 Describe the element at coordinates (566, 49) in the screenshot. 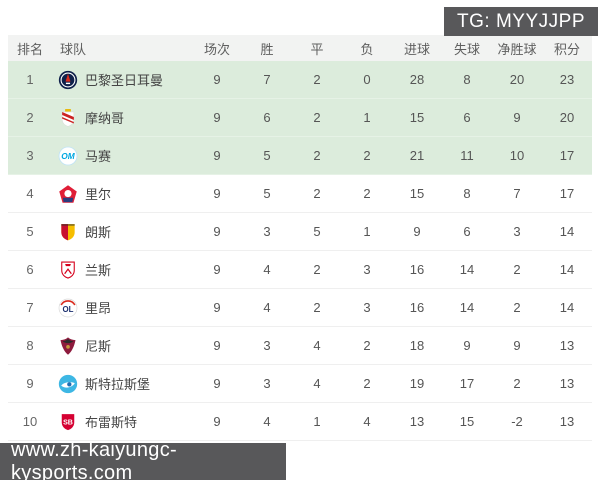

I see `header-cell-points: 积分` at that location.